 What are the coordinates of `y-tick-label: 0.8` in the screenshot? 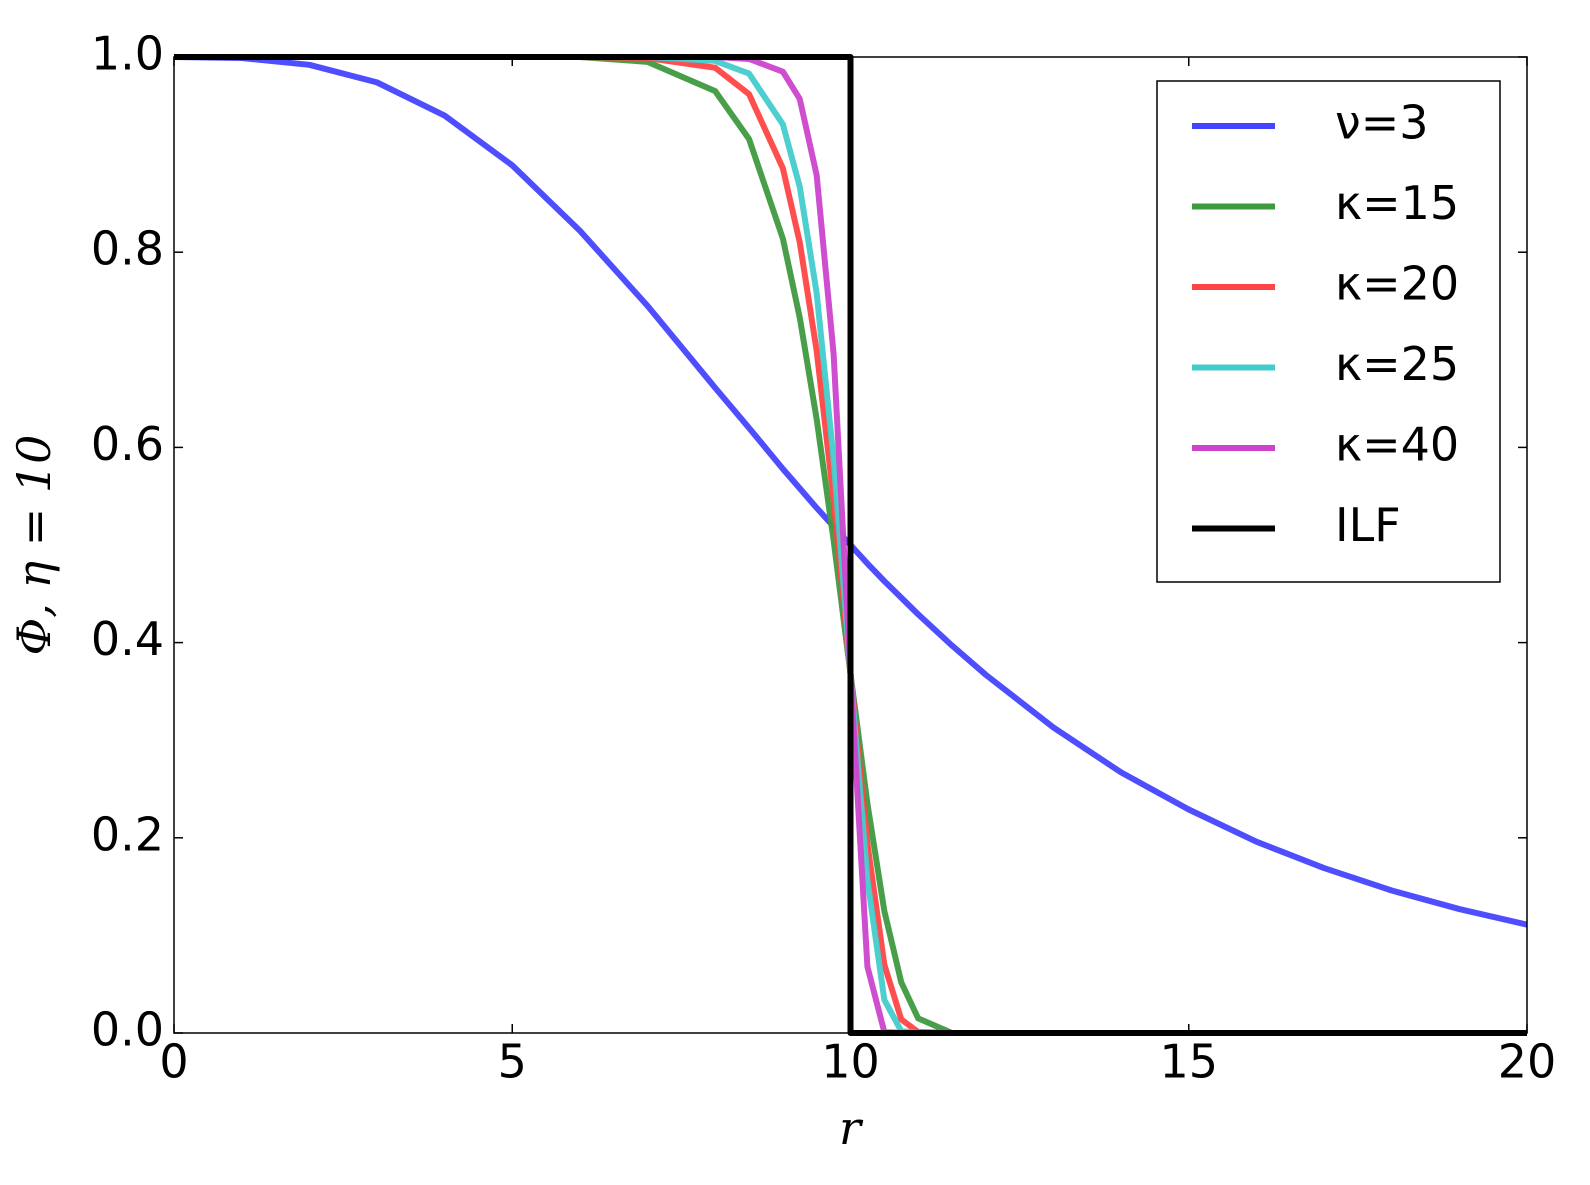 It's located at (127, 249).